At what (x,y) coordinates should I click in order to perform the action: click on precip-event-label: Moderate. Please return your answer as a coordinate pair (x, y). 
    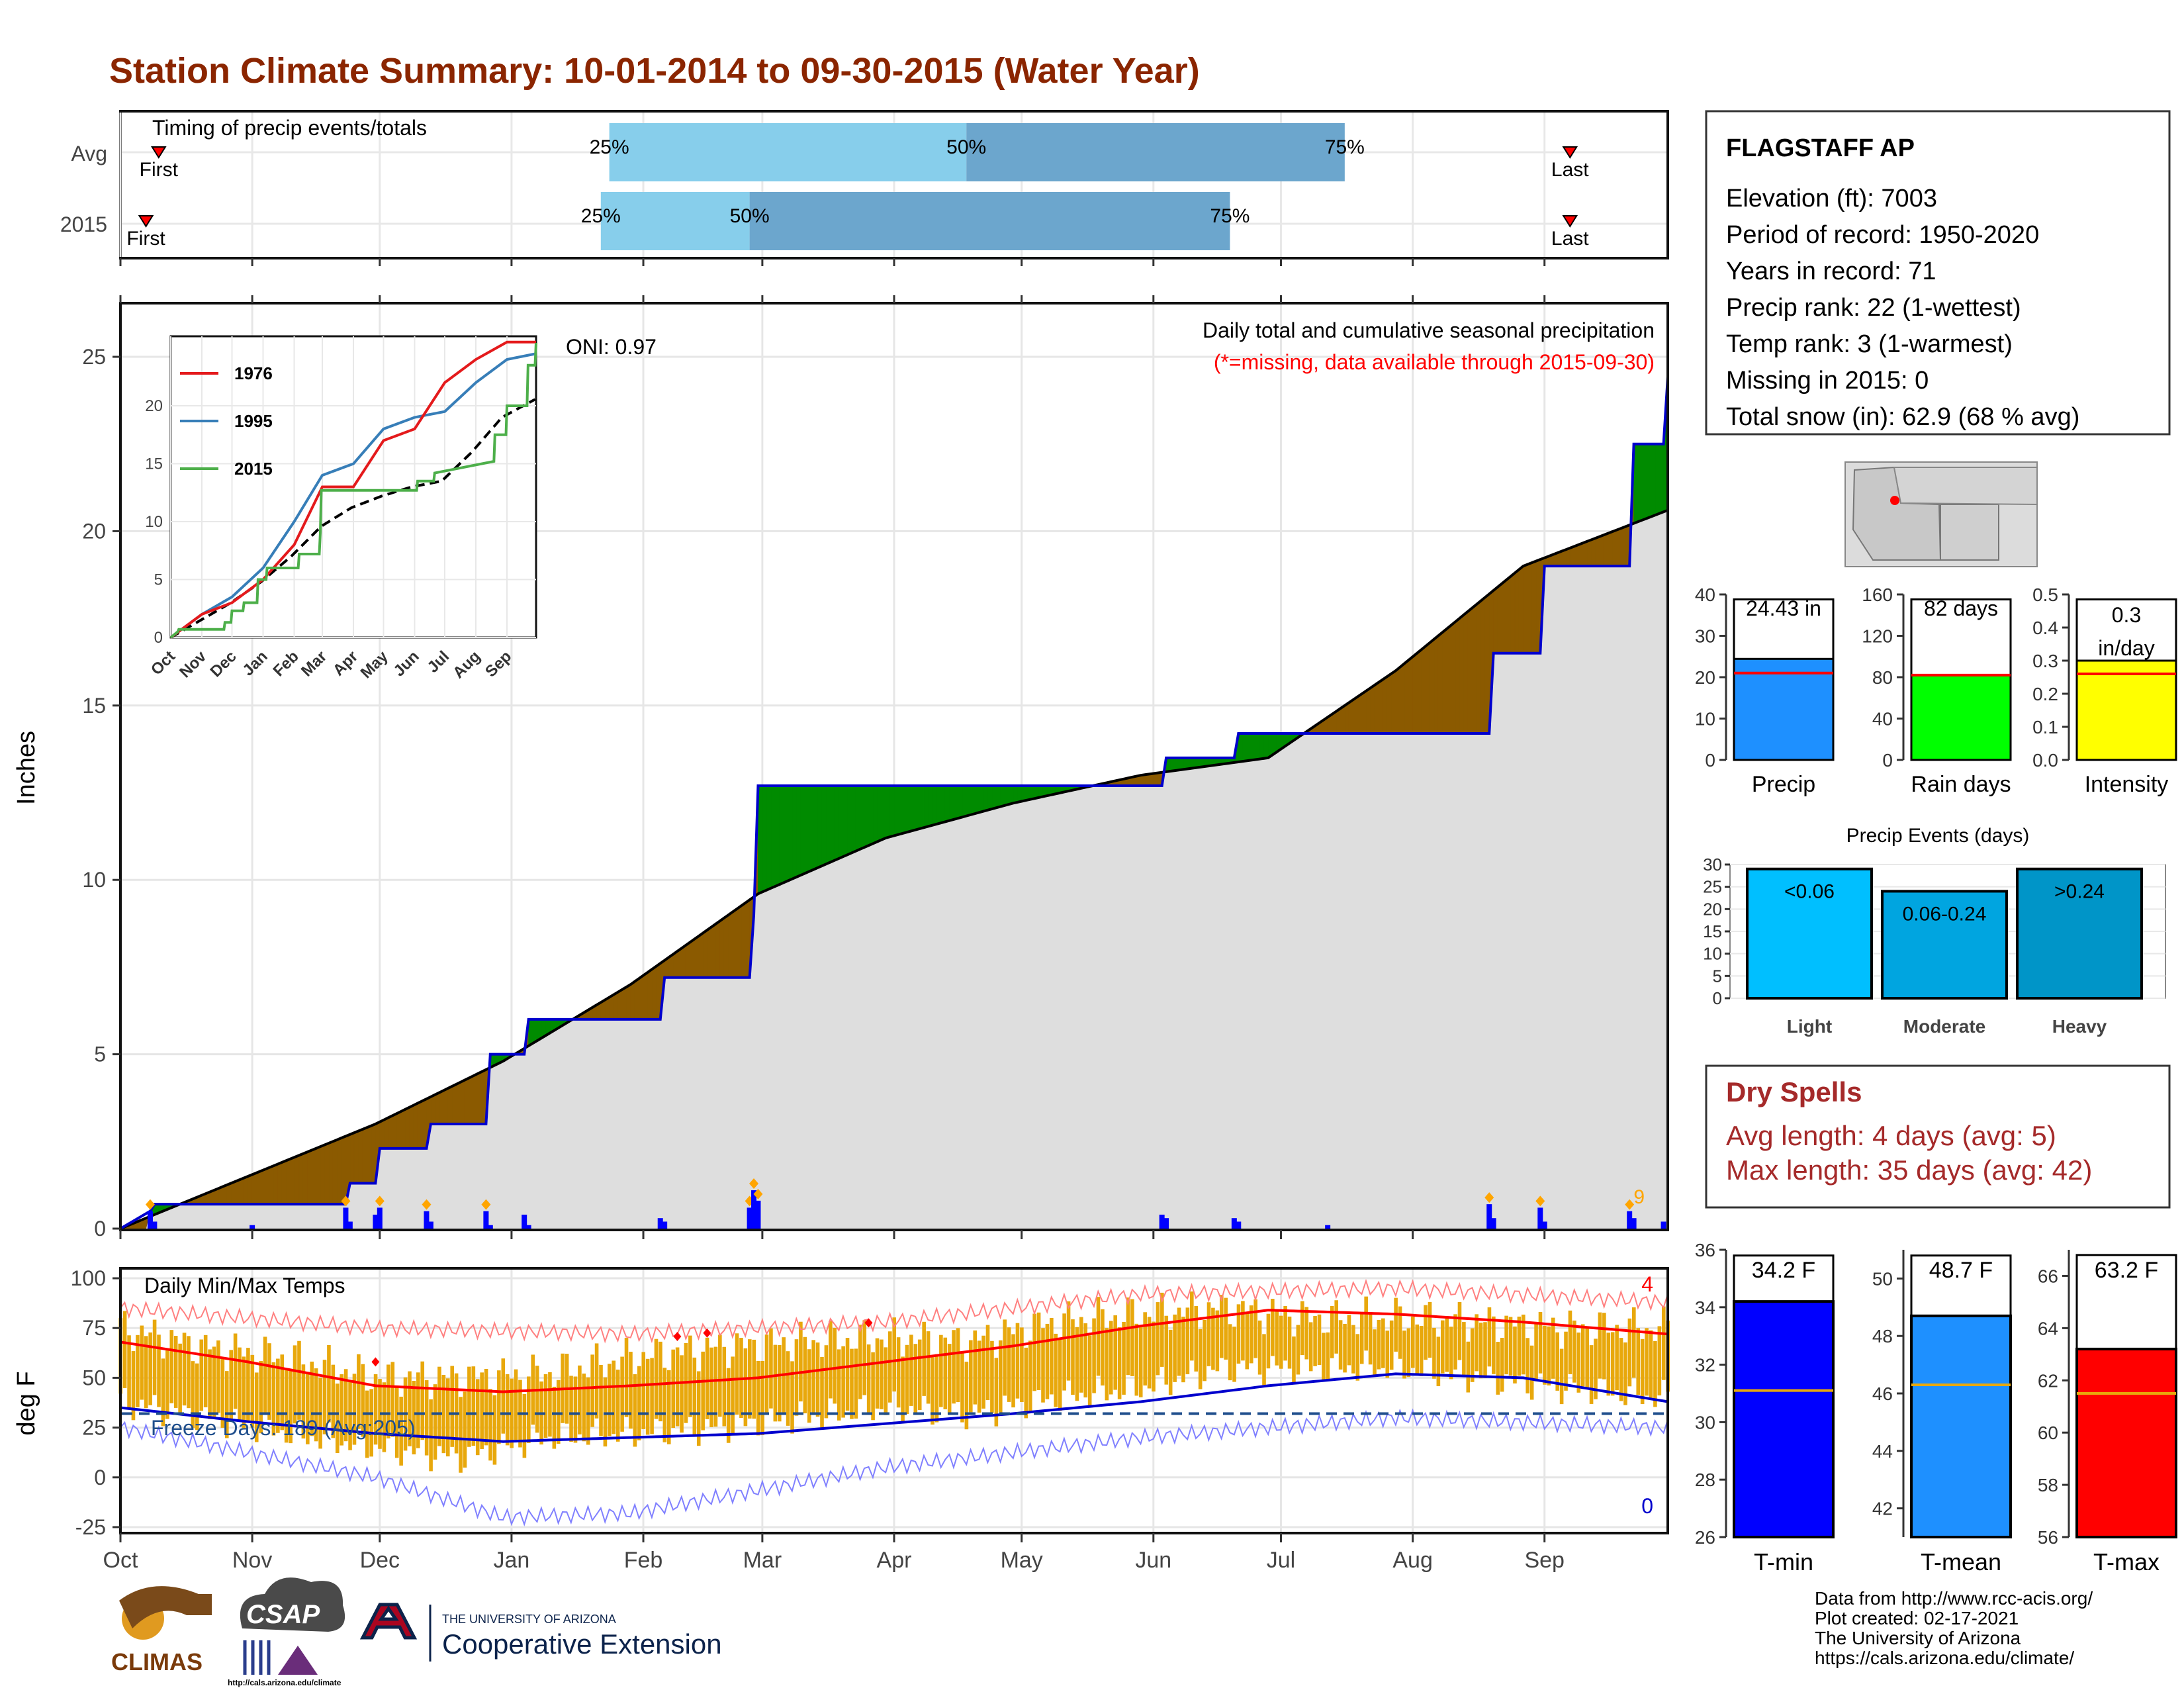
    Looking at the image, I should click on (1944, 1026).